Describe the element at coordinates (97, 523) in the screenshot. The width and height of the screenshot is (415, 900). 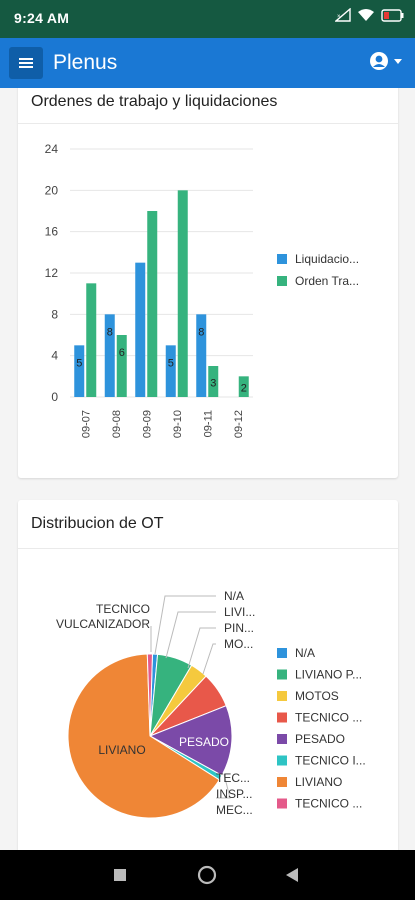
I see `card-title: Distribucion de OT` at that location.